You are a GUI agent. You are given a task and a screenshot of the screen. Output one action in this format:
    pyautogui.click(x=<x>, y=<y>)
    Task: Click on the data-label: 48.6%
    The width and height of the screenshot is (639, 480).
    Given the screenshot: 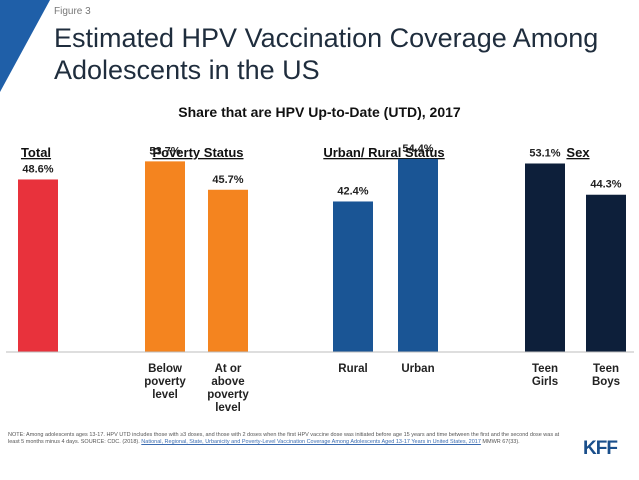 What is the action you would take?
    pyautogui.click(x=37, y=169)
    